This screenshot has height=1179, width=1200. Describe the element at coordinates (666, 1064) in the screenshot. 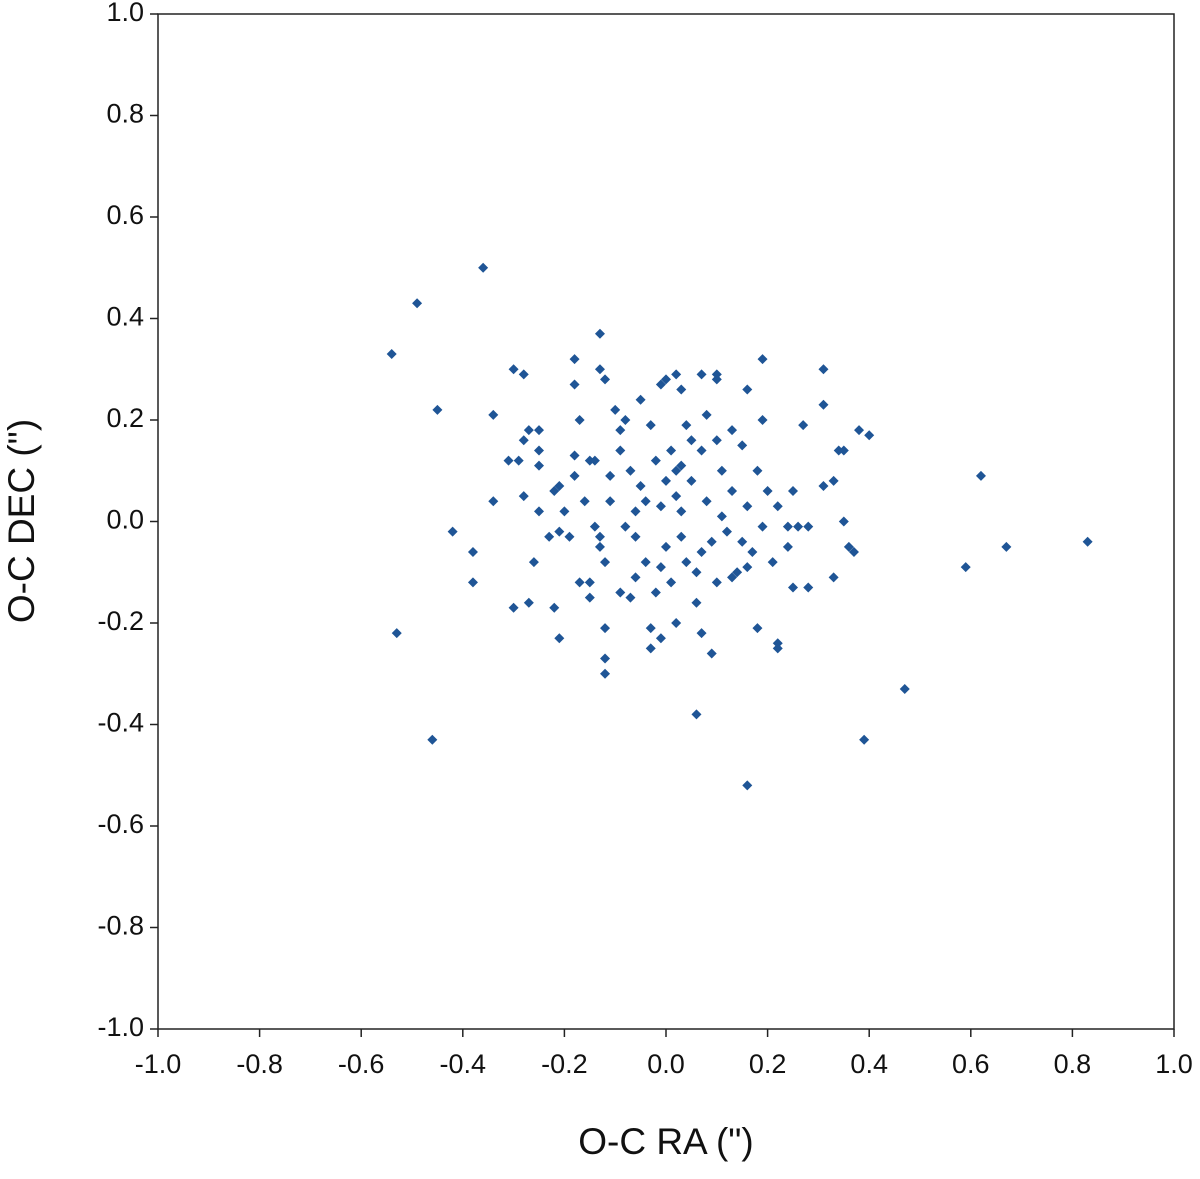

I see `x-tick-label: 0.0` at that location.